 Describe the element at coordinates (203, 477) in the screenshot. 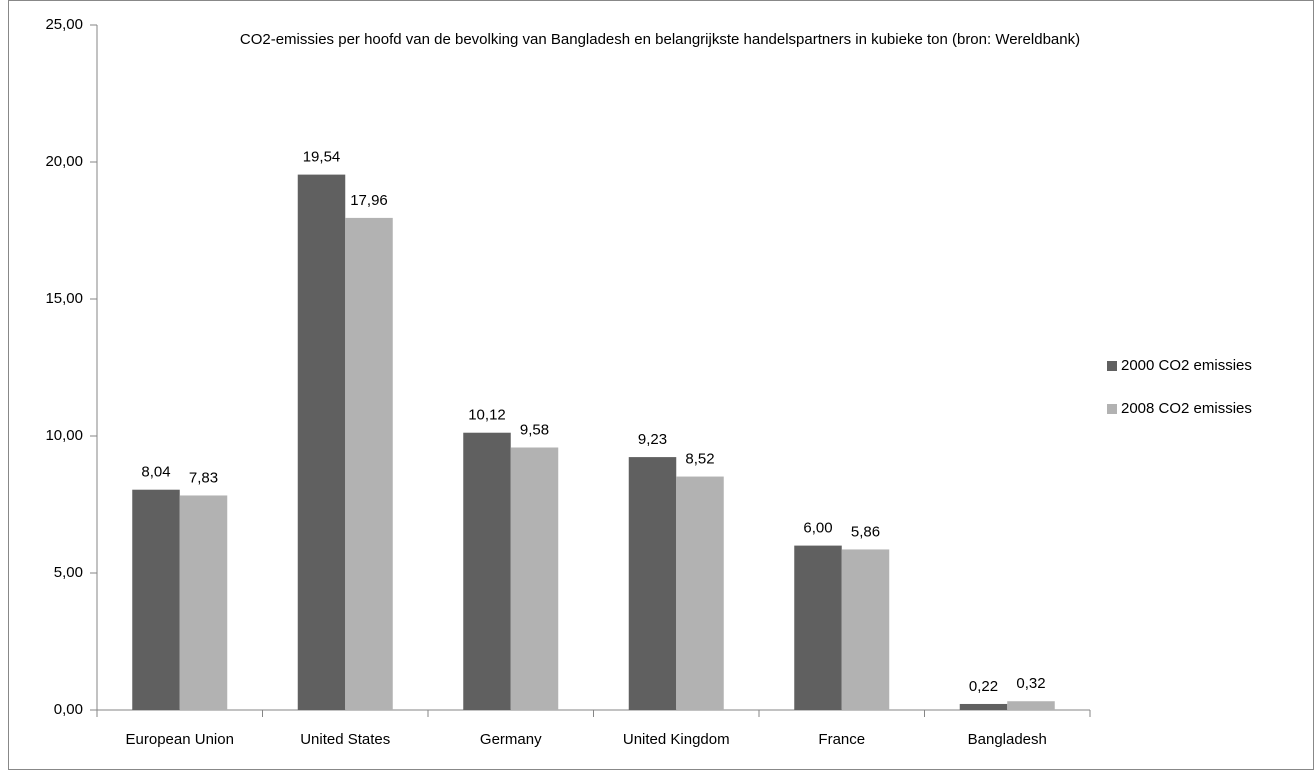

I see `data-label: 7,83` at that location.